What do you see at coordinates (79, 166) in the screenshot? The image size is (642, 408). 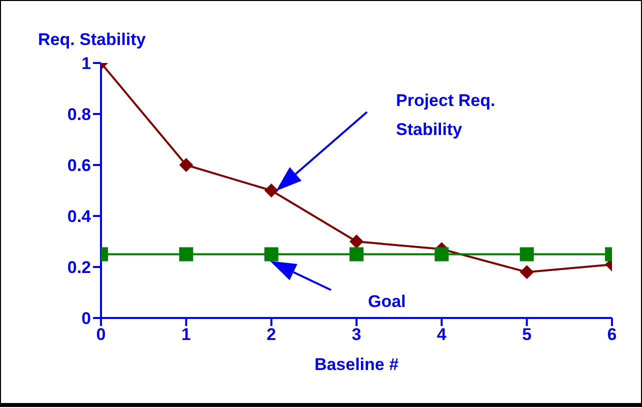 I see `y-tick-label: 0.6` at bounding box center [79, 166].